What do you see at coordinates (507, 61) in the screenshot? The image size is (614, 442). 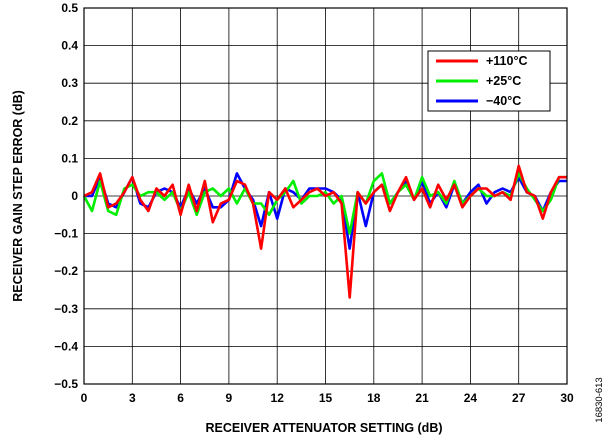 I see `legend-label-110c: +110°C` at bounding box center [507, 61].